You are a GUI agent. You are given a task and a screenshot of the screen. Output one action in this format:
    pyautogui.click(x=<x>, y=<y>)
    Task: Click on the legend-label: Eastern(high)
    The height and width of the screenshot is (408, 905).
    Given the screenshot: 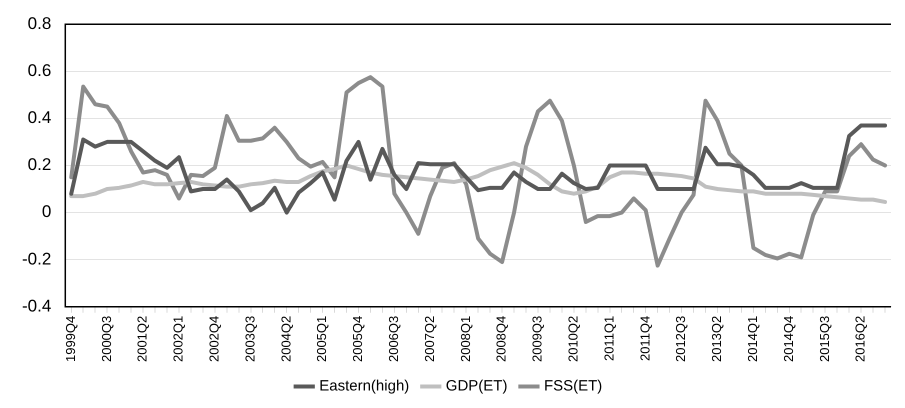 What is the action you would take?
    pyautogui.click(x=364, y=386)
    